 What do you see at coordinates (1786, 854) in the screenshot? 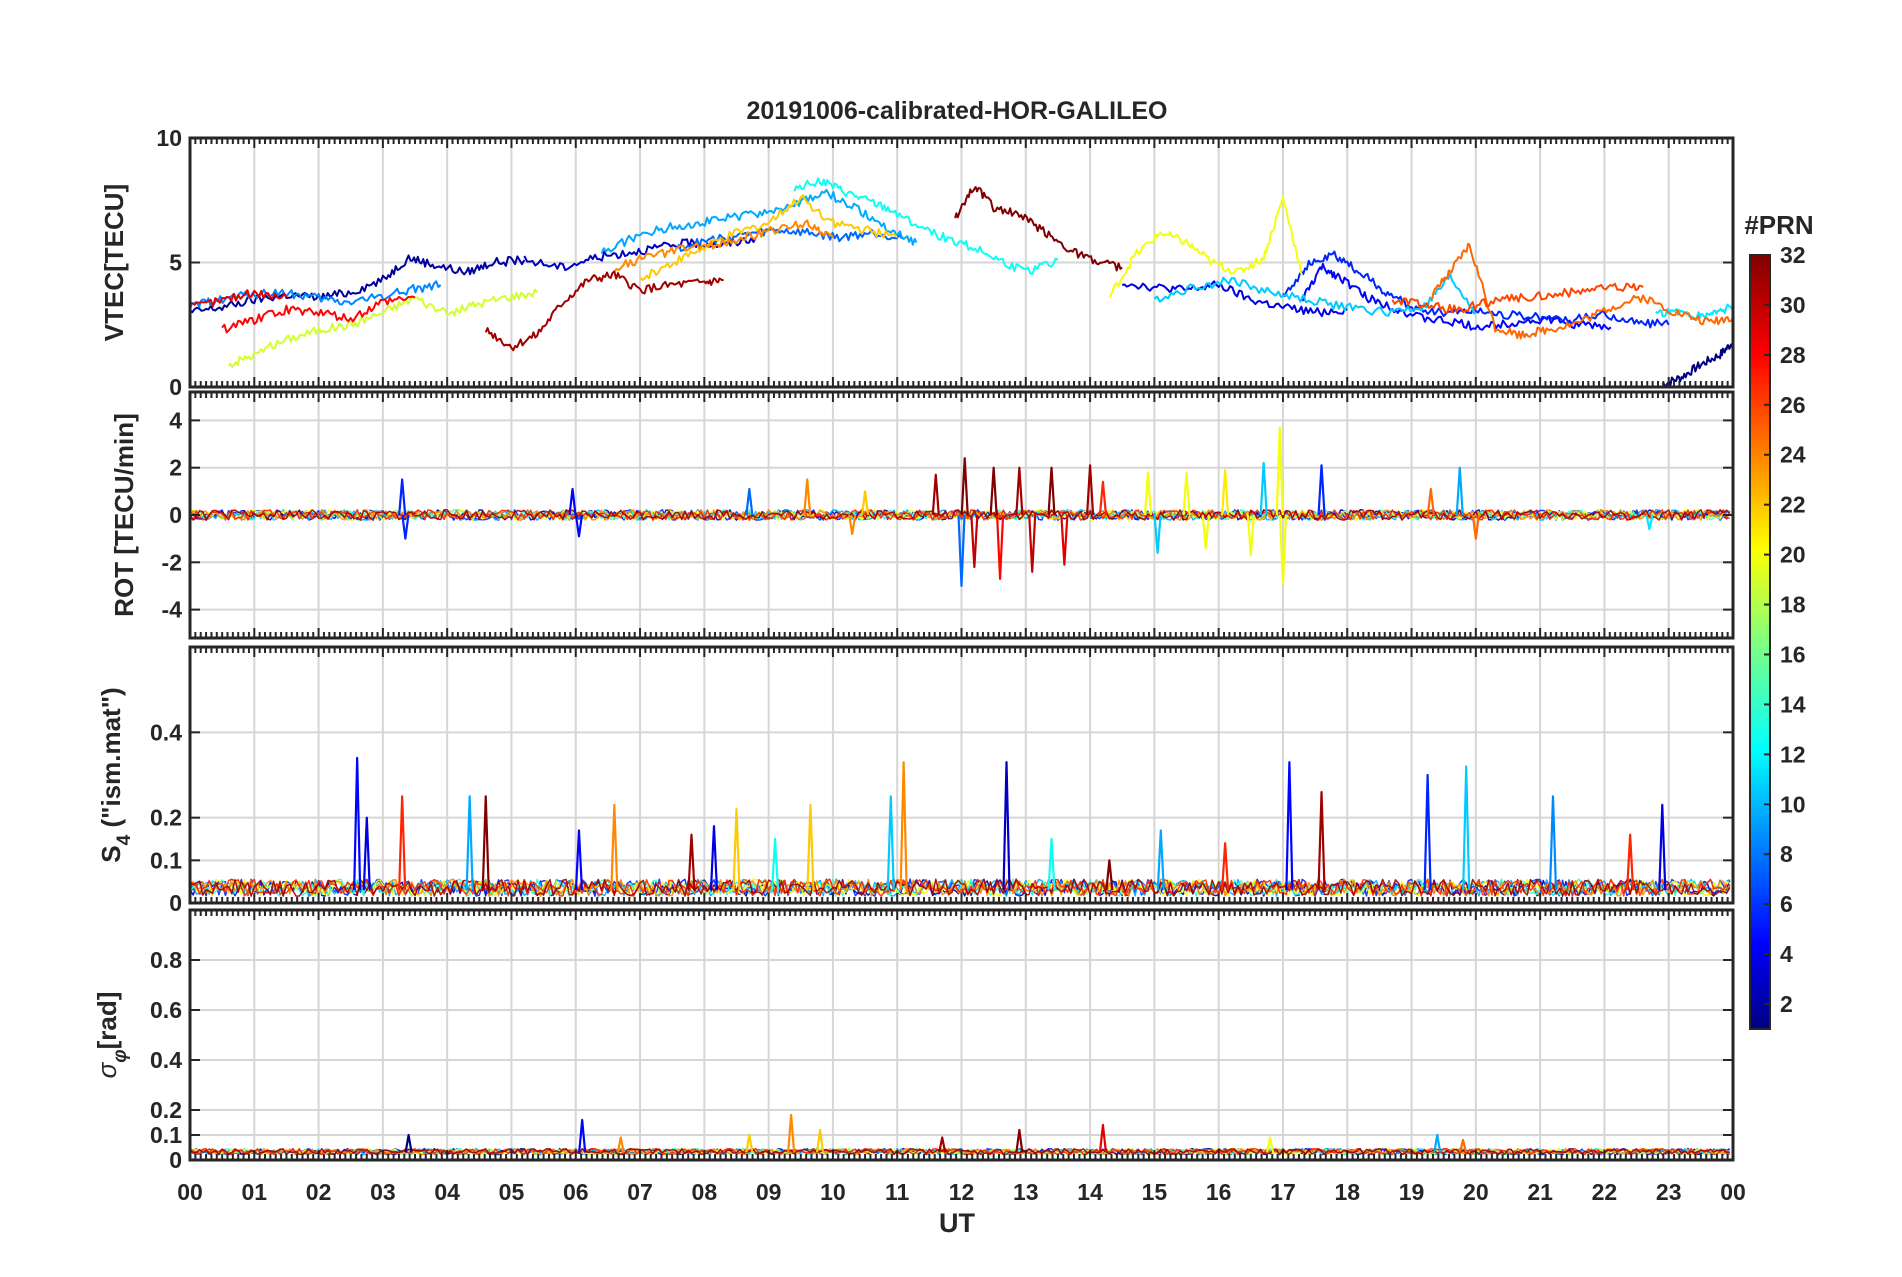
I see `colorbar-tick-label: 8` at bounding box center [1786, 854].